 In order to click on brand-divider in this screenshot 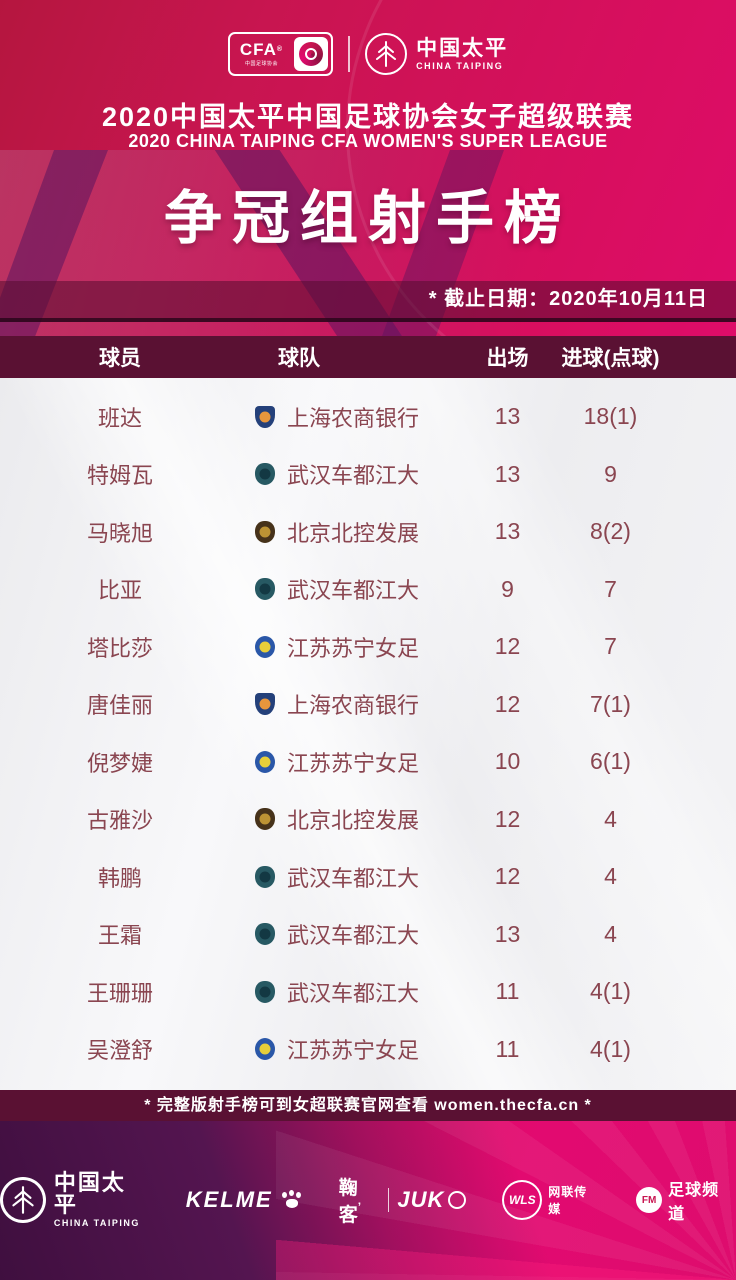, I will do `click(349, 54)`.